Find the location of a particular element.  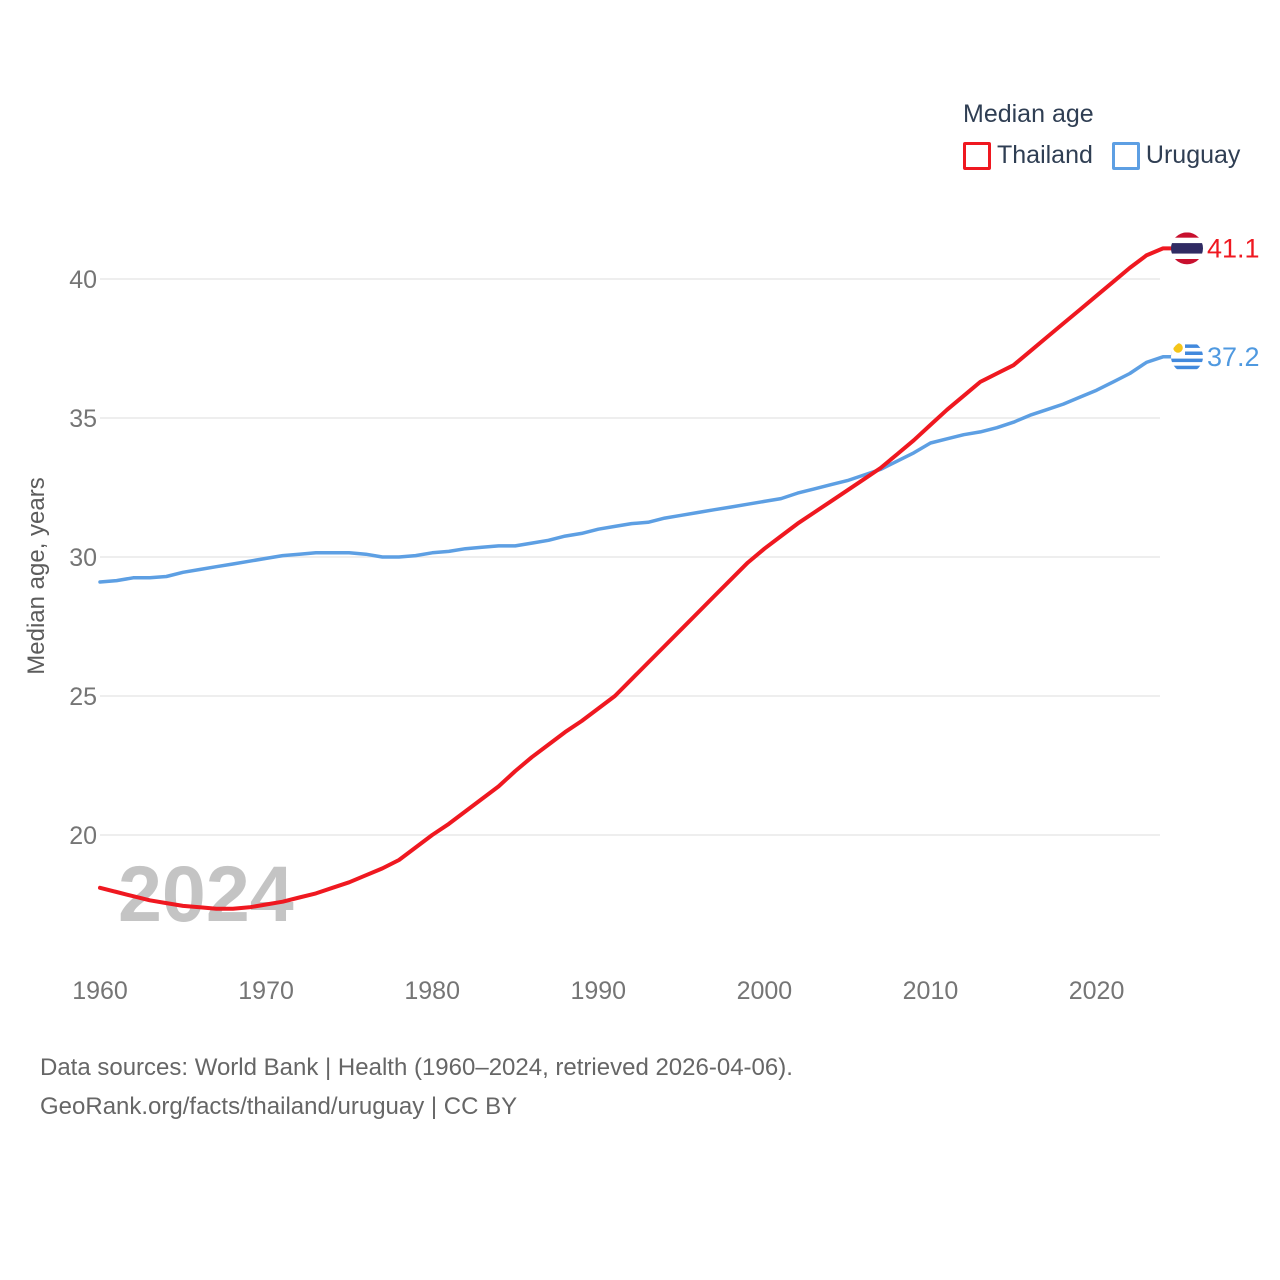

uruguay-end-value: 37.2 is located at coordinates (1233, 357).